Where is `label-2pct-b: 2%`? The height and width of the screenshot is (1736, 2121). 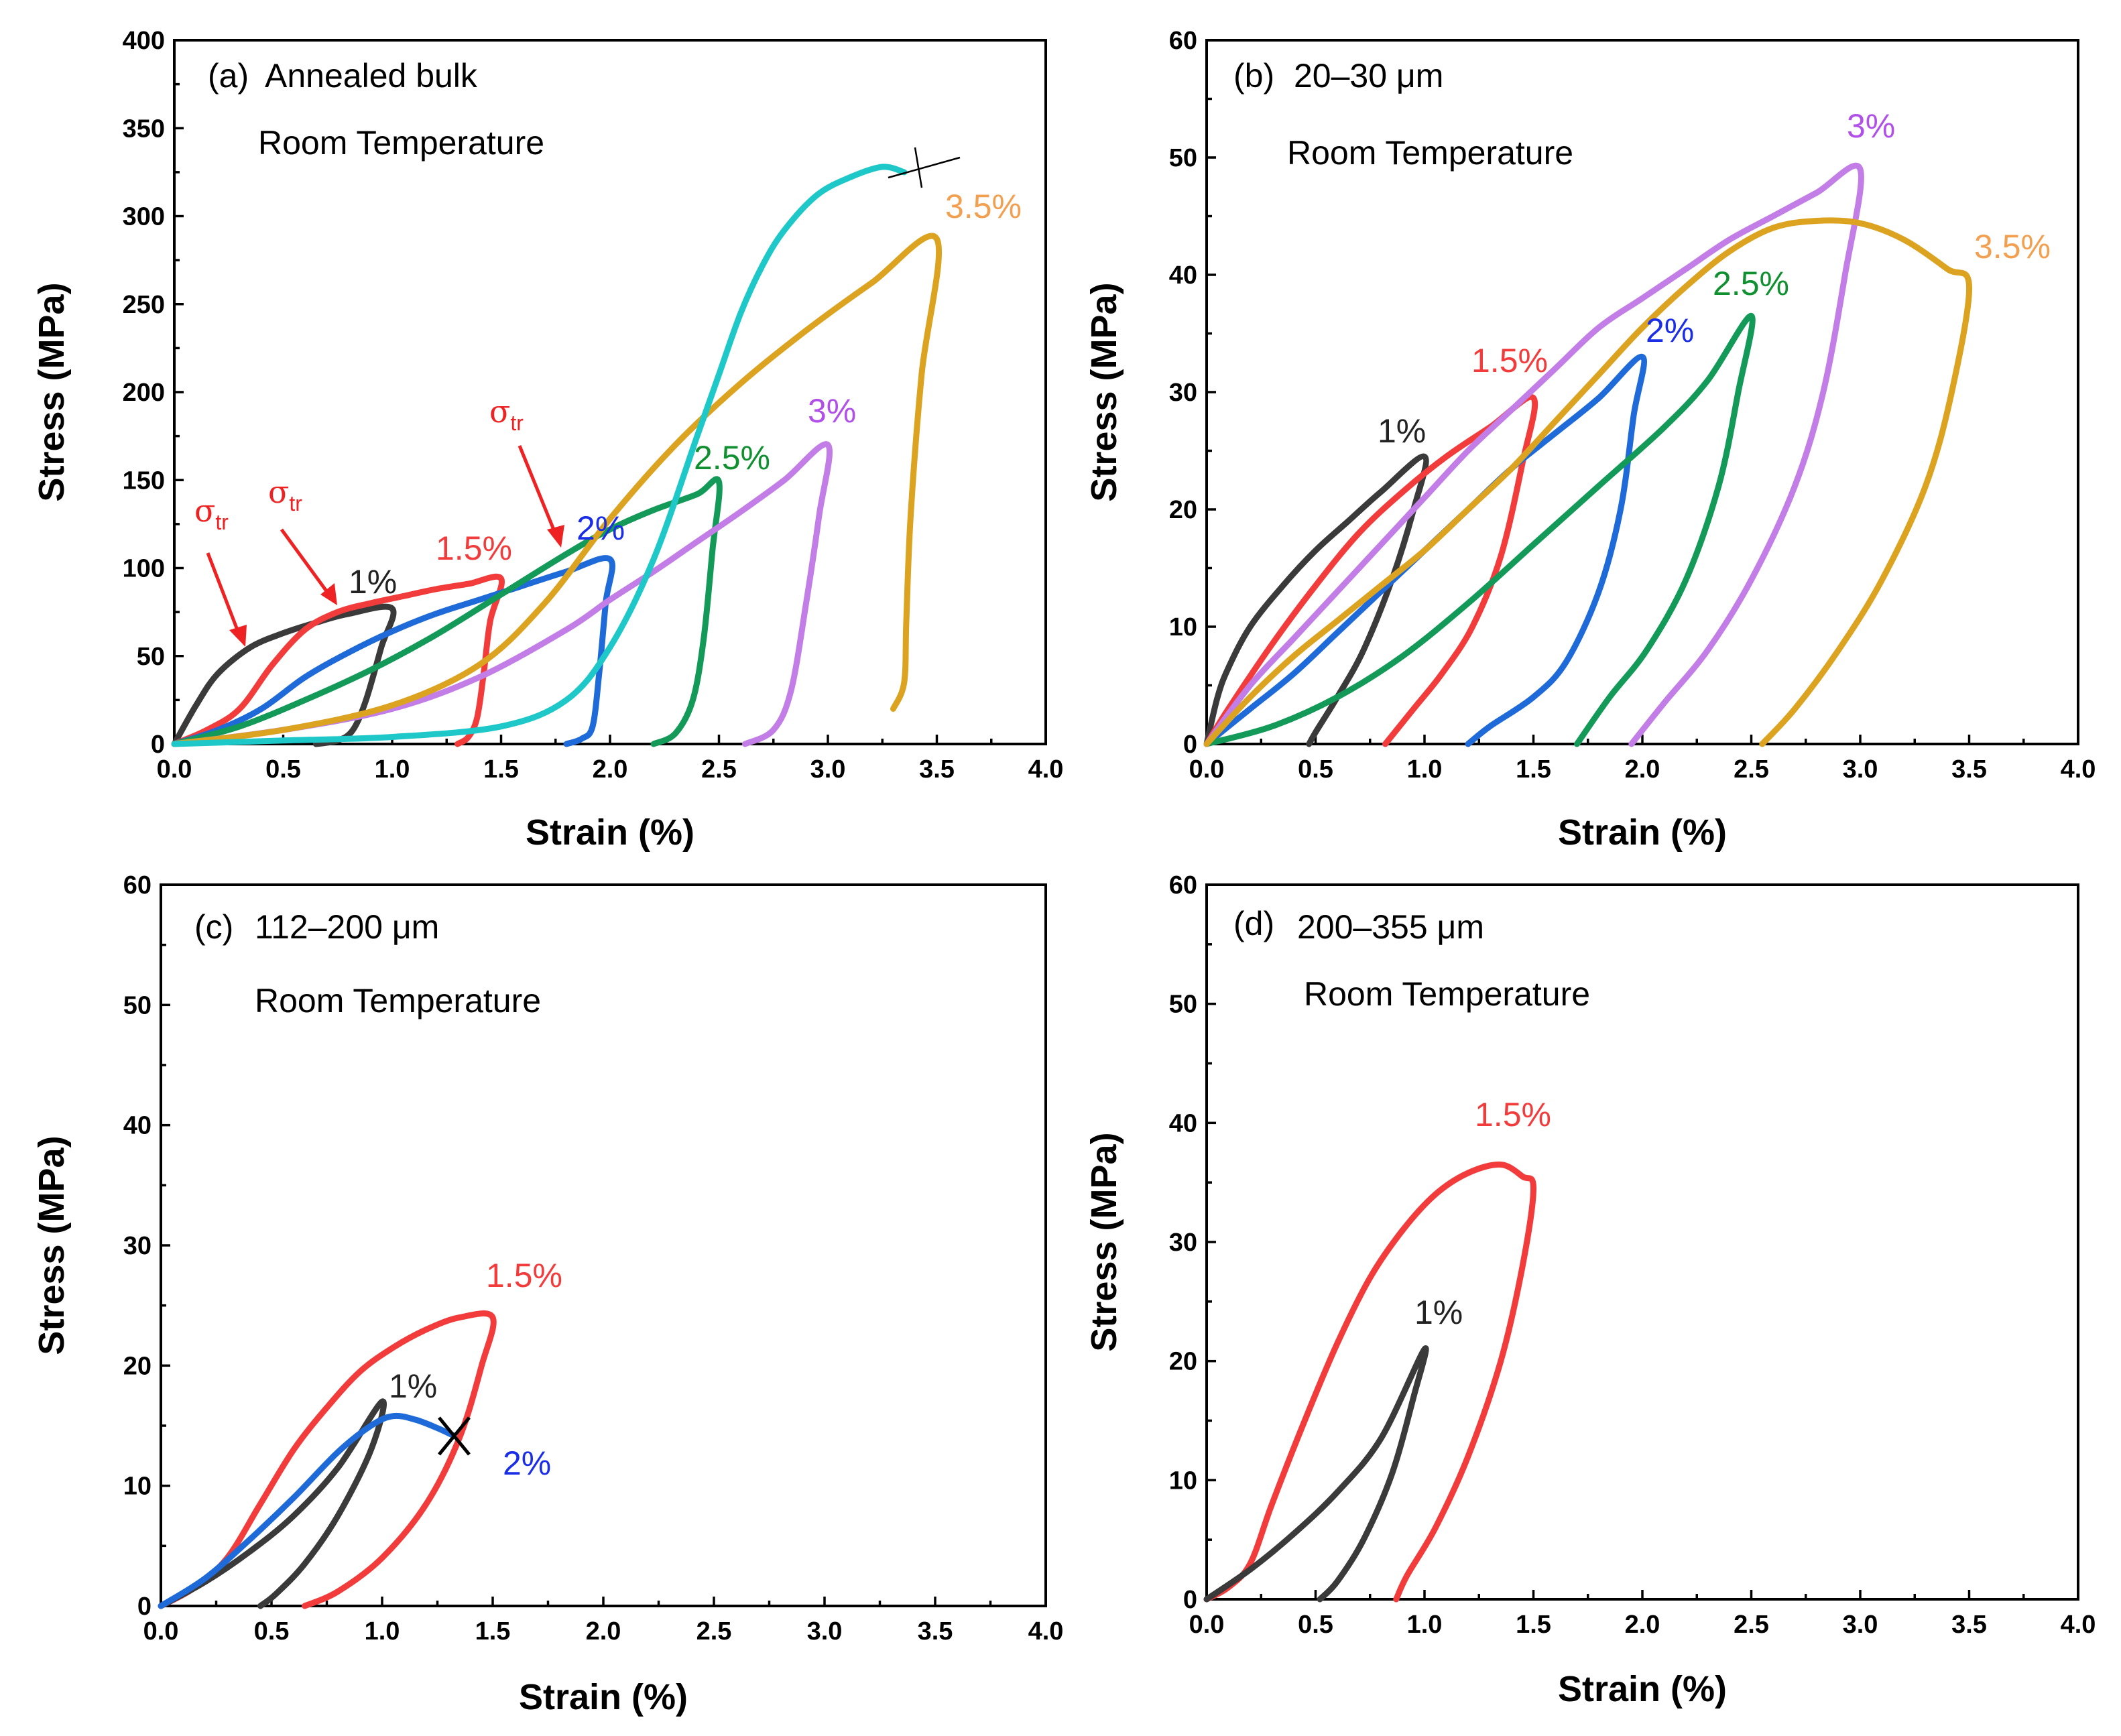
label-2pct-b: 2% is located at coordinates (1670, 330).